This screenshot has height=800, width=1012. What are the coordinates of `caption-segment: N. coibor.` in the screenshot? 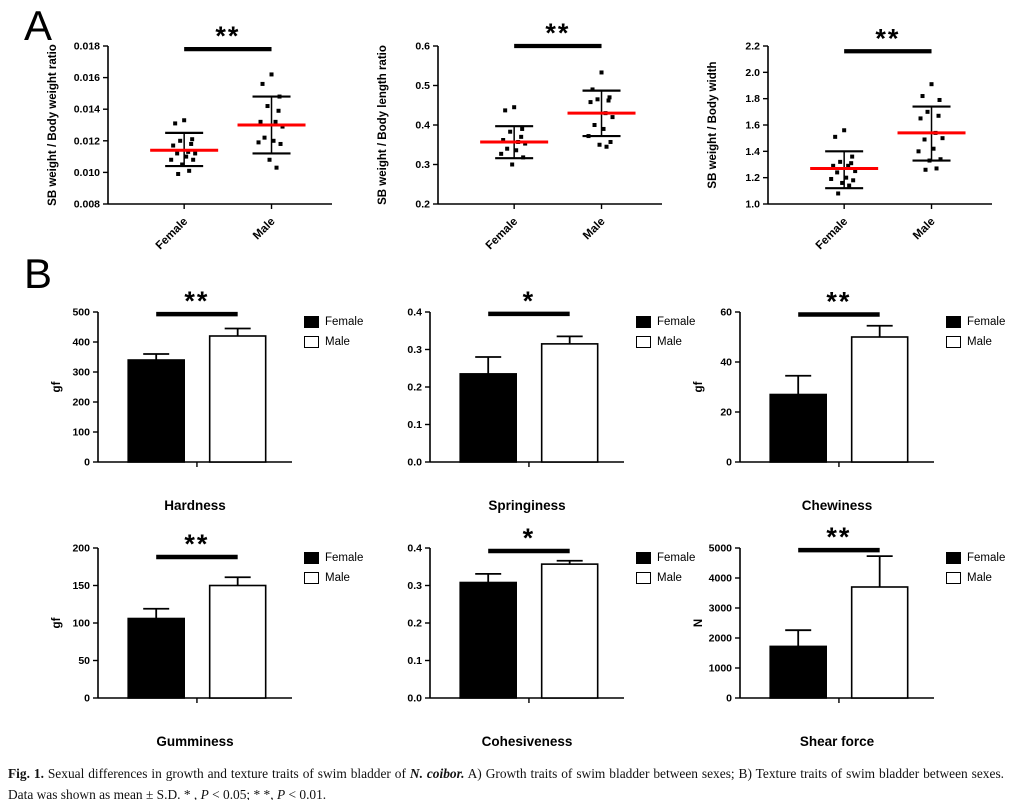 It's located at (437, 774).